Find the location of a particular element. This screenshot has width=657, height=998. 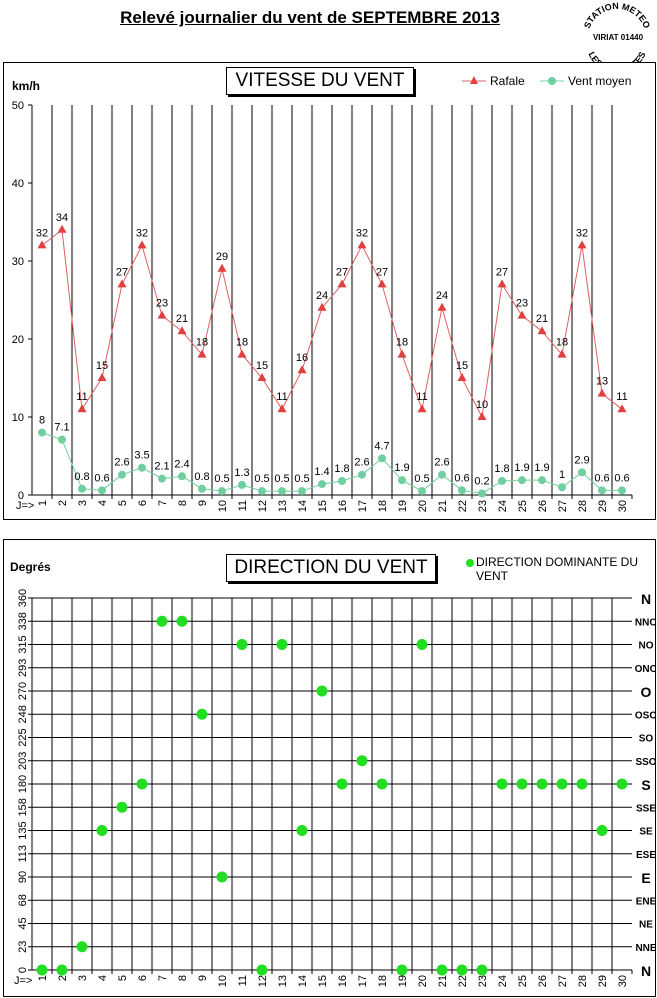

legend-rafale-marker is located at coordinates (474, 80).